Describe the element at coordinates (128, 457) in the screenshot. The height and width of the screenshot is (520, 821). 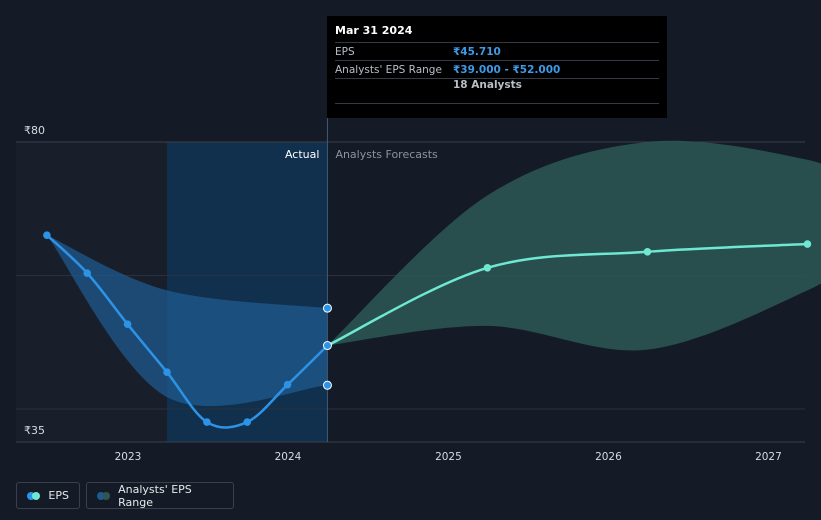
I see `x-tick-label: 2023` at that location.